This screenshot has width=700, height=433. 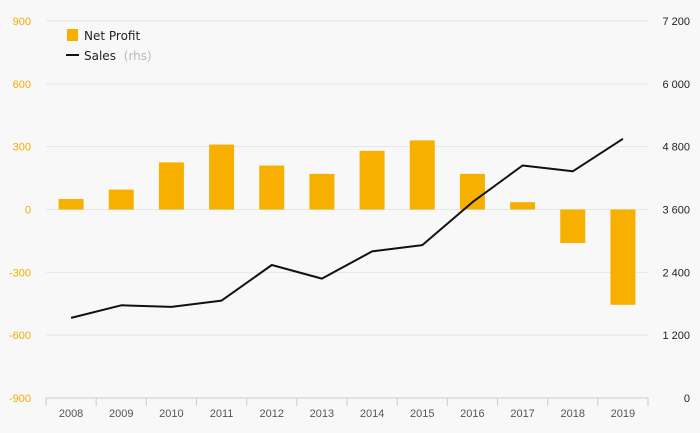 I want to click on legend-swatch-net-profit, so click(x=72, y=35).